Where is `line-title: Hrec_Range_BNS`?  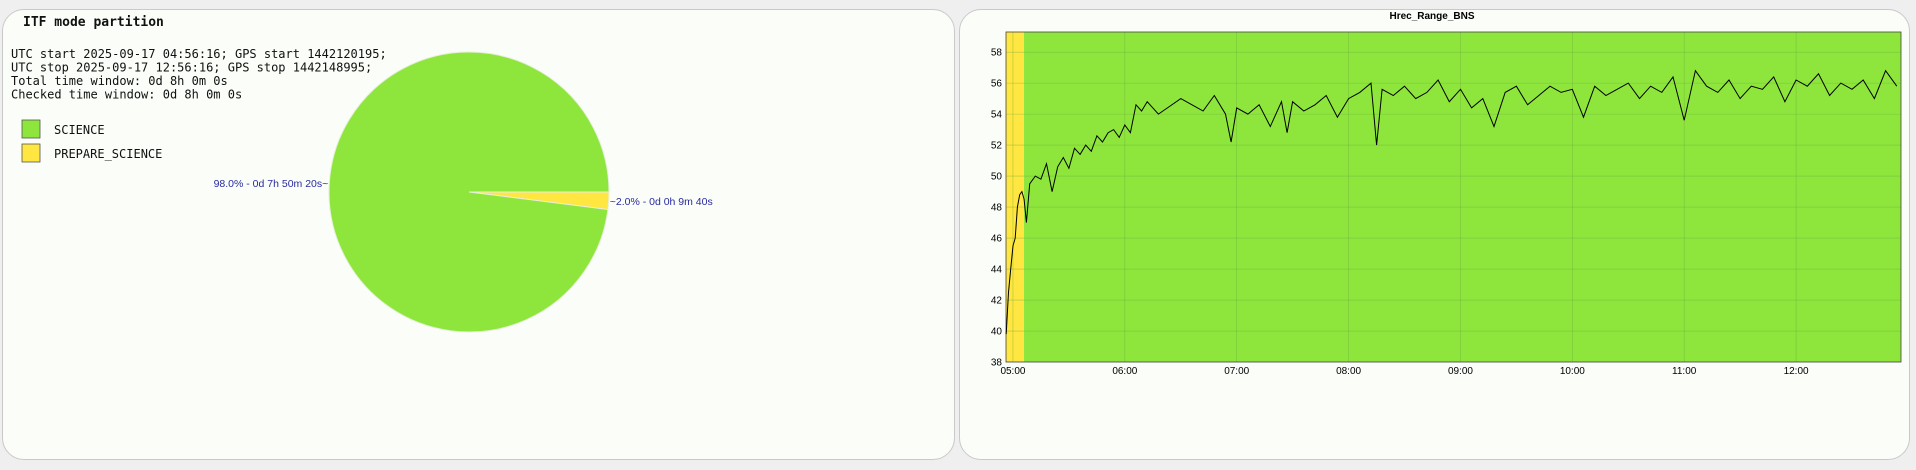 line-title: Hrec_Range_BNS is located at coordinates (1431, 16).